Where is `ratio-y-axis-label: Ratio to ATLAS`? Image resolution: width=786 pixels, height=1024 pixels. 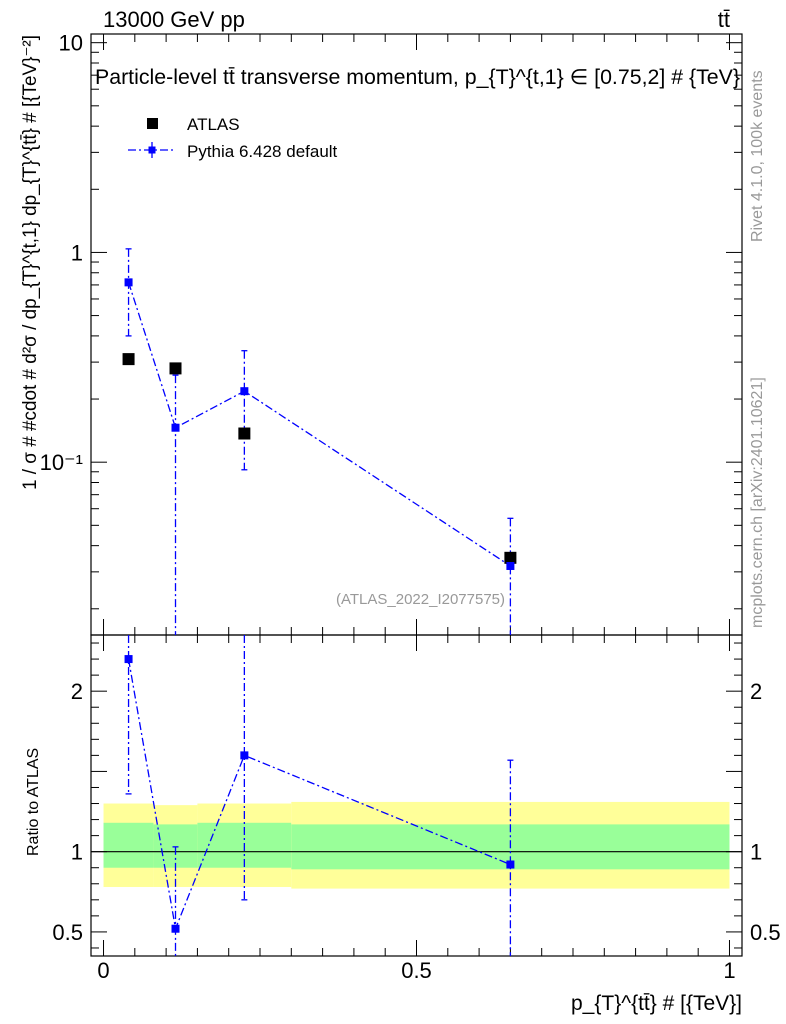 ratio-y-axis-label: Ratio to ATLAS is located at coordinates (33, 802).